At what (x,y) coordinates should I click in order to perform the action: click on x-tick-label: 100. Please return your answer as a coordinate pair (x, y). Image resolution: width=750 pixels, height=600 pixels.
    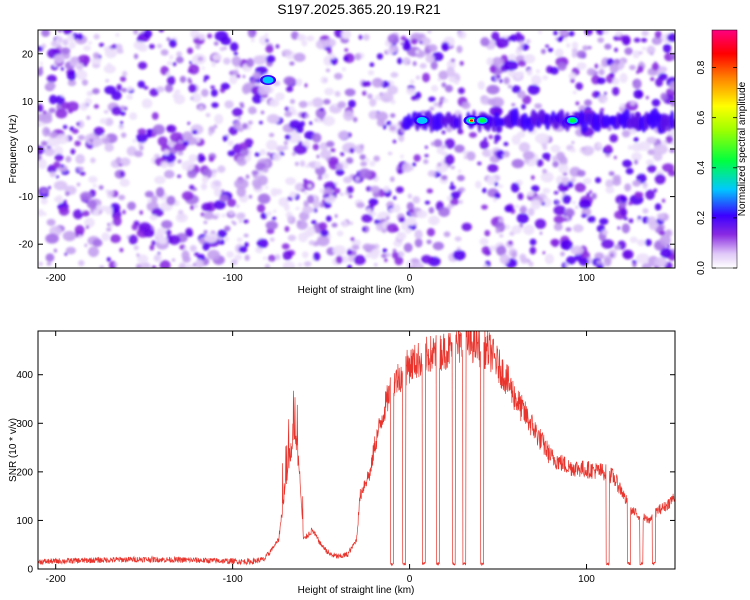
    Looking at the image, I should click on (586, 278).